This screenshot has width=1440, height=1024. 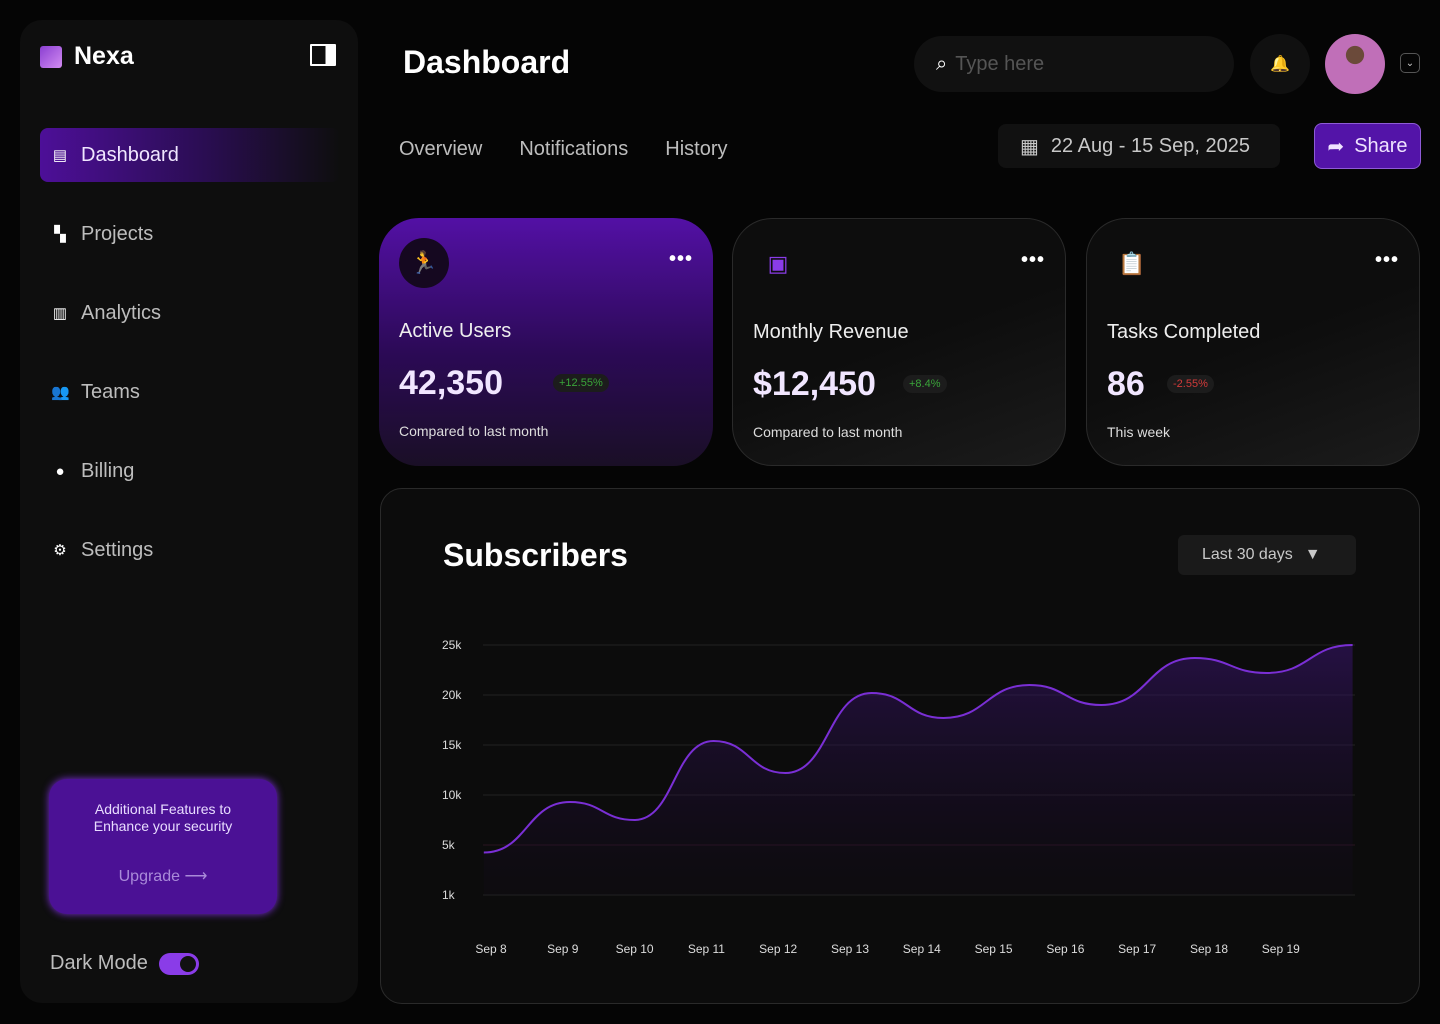 What do you see at coordinates (1029, 146) in the screenshot?
I see `calendar-icon: ▦` at bounding box center [1029, 146].